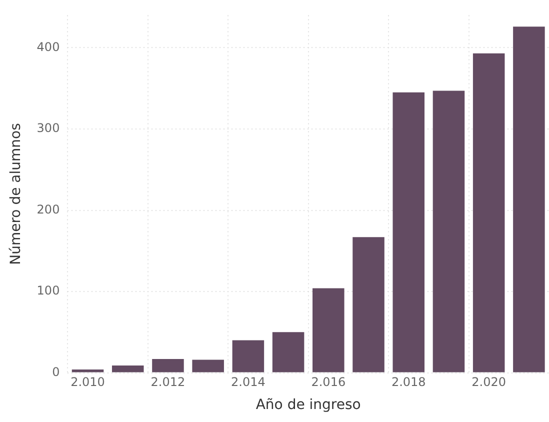 The height and width of the screenshot is (422, 549). I want to click on x-tick-label: 2.016, so click(328, 382).